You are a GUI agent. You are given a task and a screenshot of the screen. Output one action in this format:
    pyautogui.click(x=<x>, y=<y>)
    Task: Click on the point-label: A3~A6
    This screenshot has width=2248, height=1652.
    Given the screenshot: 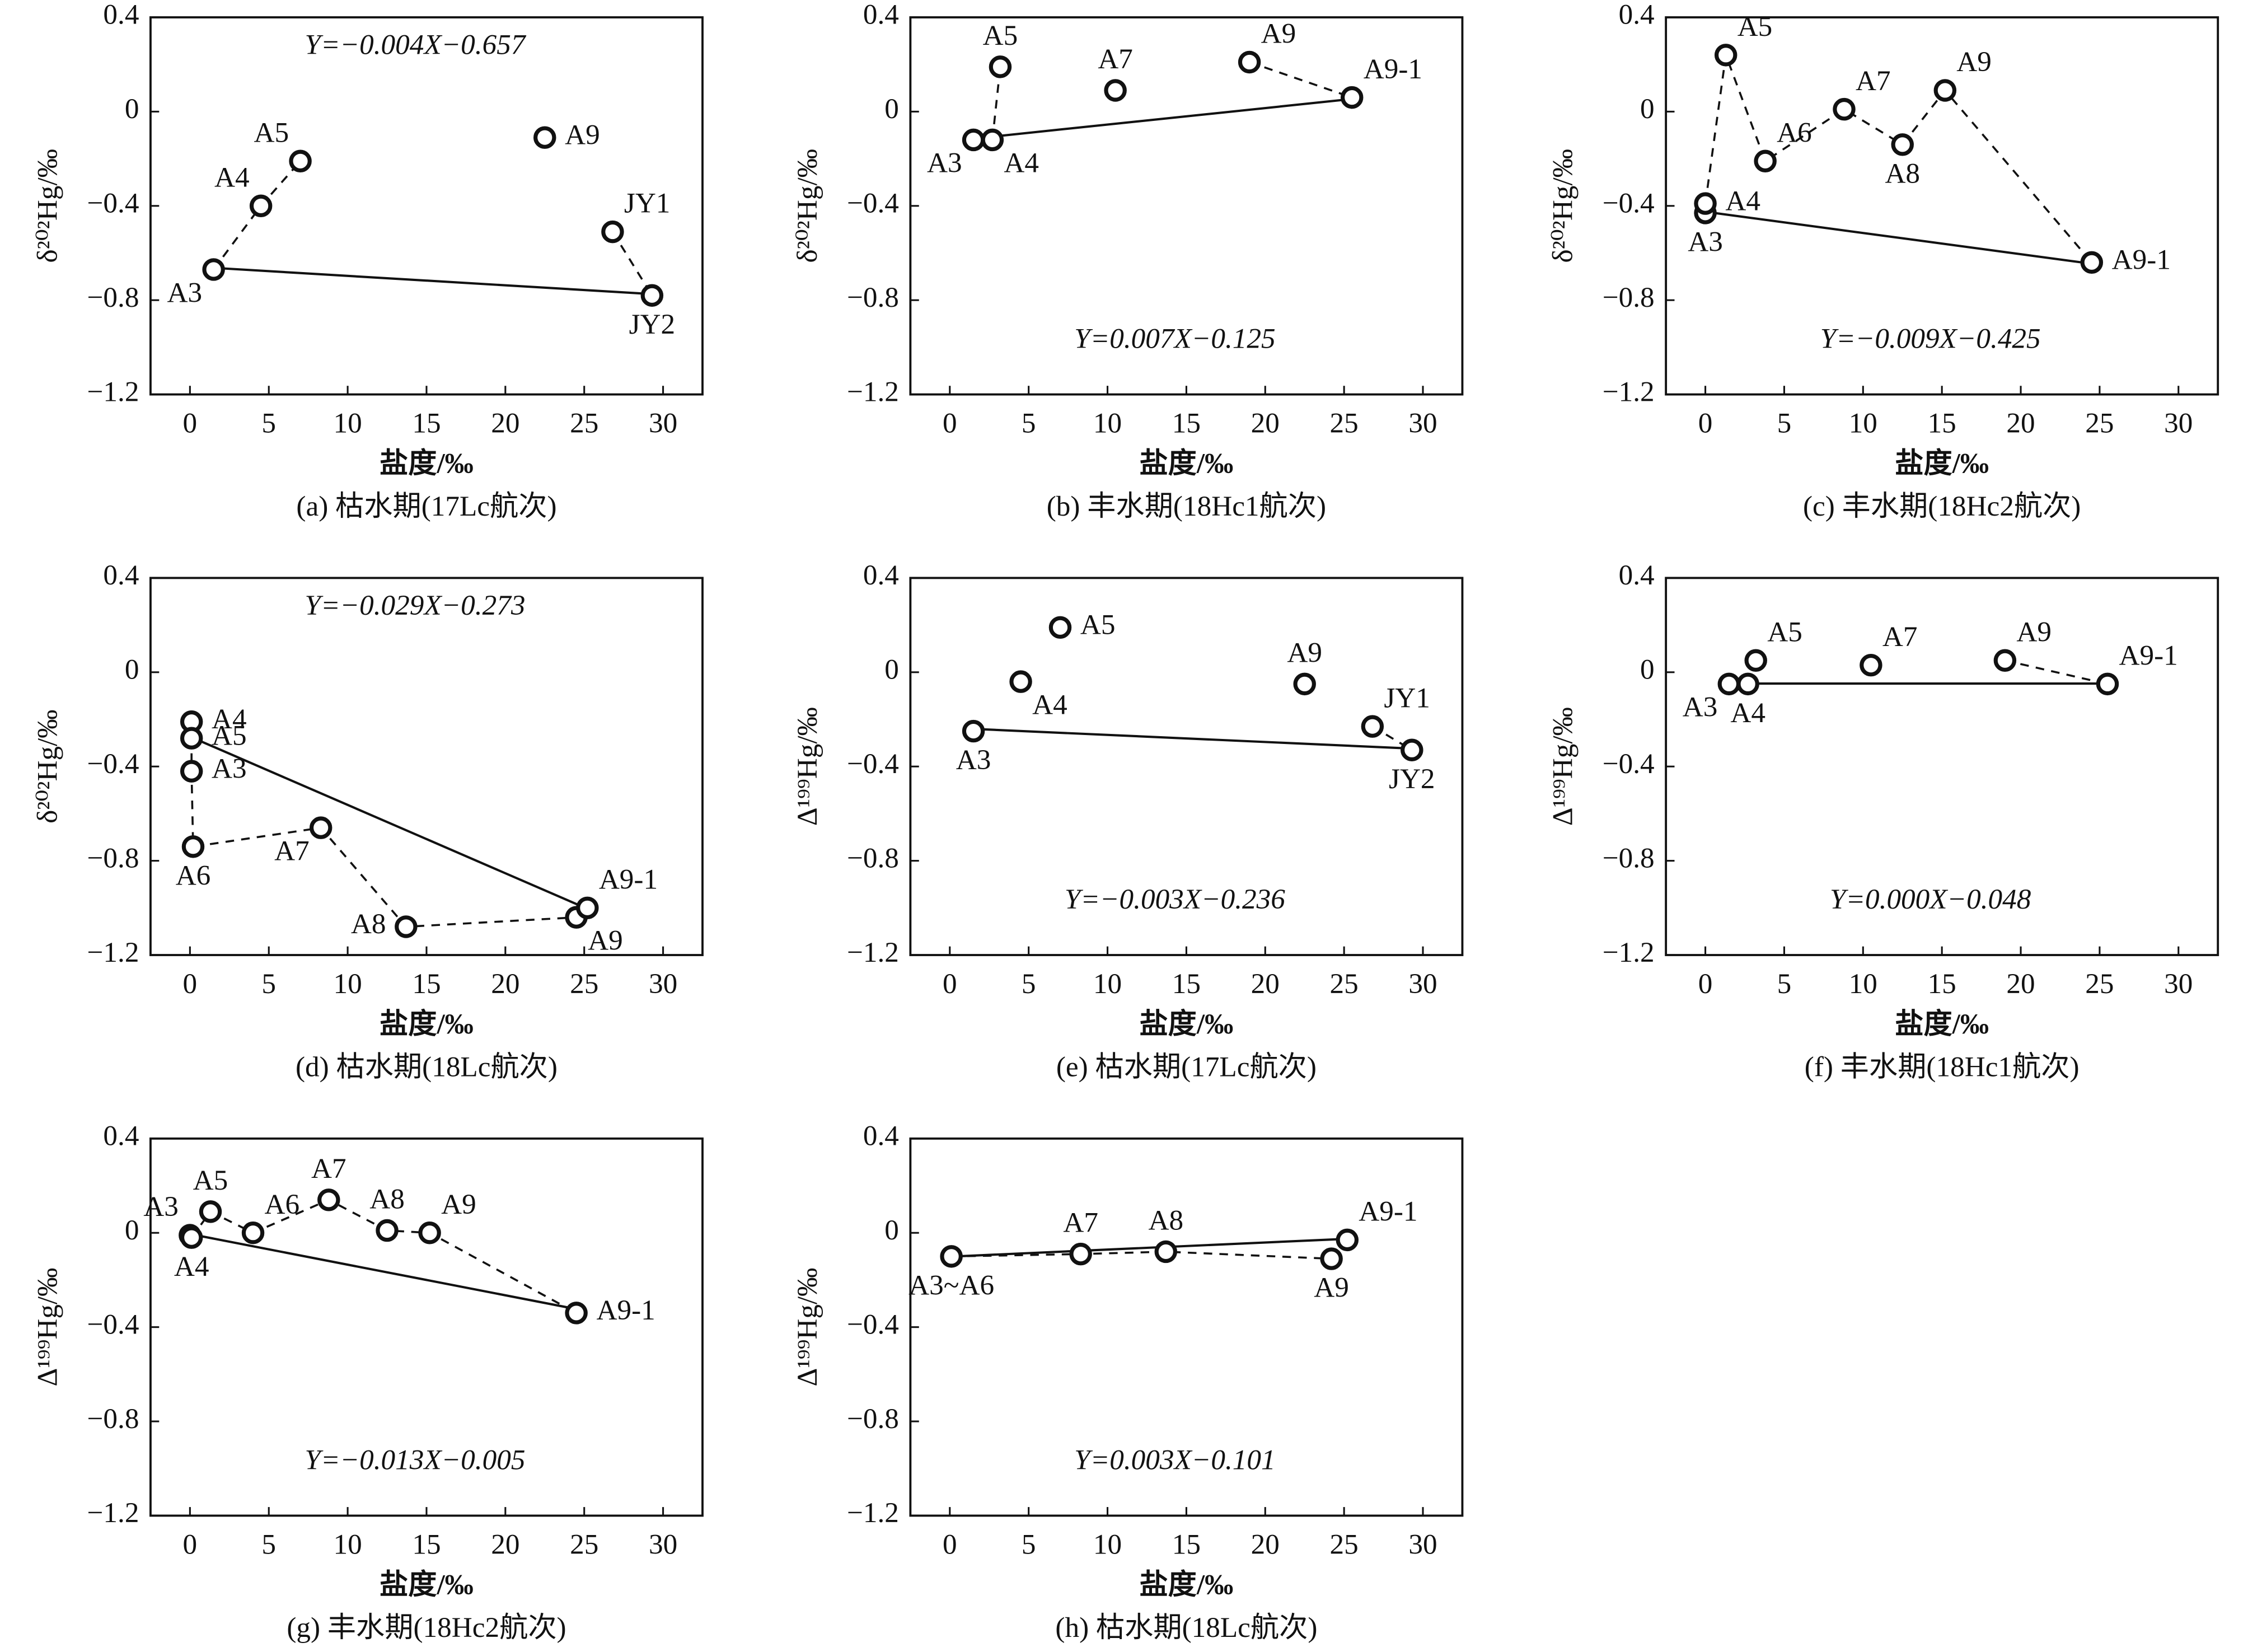 What is the action you would take?
    pyautogui.click(x=951, y=1285)
    